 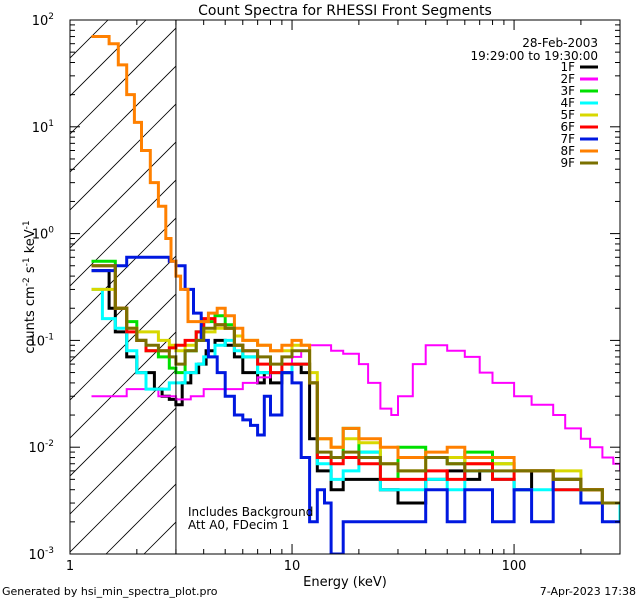 What do you see at coordinates (345, 11) in the screenshot?
I see `chart-title: Count Spectra for RHESSI Front Segments` at bounding box center [345, 11].